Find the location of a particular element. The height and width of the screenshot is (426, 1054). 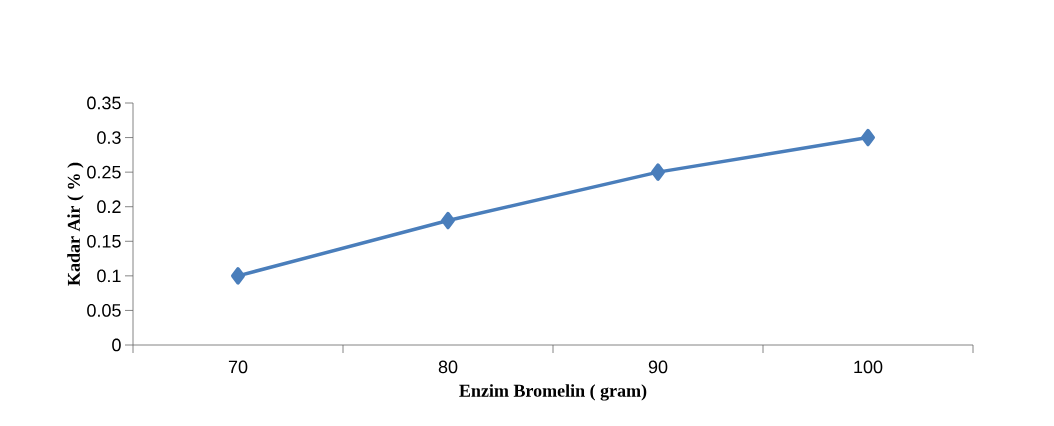

y-axis-title: Kadar Air ( % ) is located at coordinates (75, 224).